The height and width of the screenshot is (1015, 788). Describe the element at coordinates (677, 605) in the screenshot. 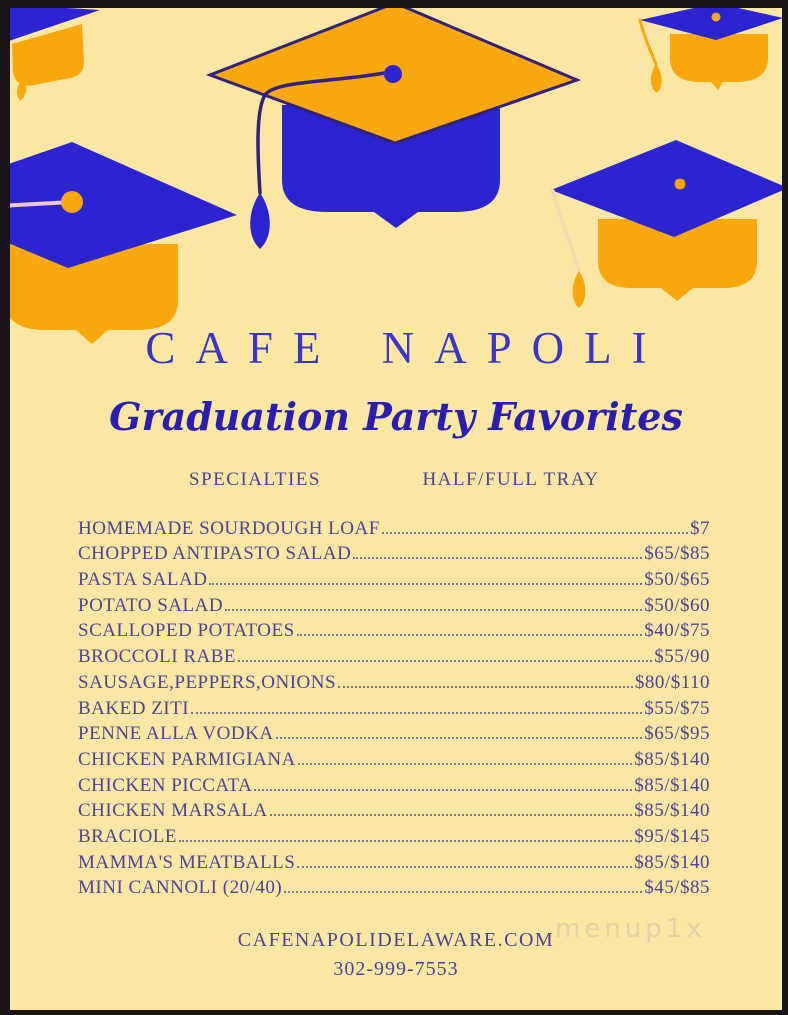

I see `menu-item-price: $50/$60` at that location.